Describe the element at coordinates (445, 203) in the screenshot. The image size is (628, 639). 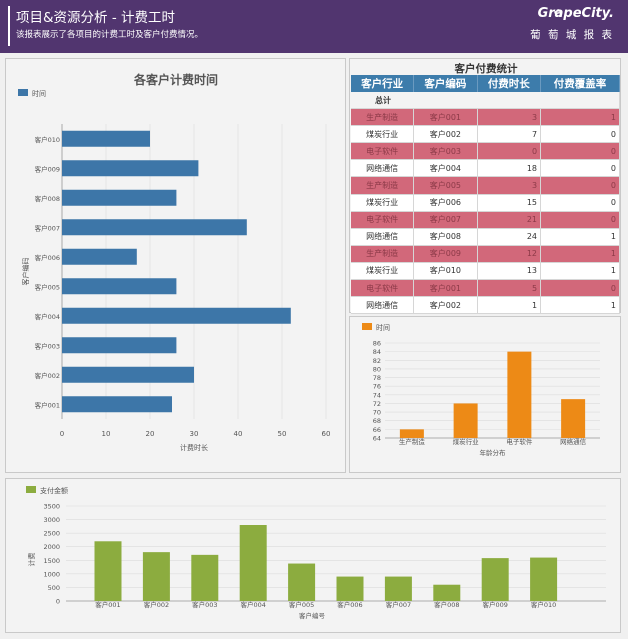
I see `table-cell-code: 客户006` at that location.